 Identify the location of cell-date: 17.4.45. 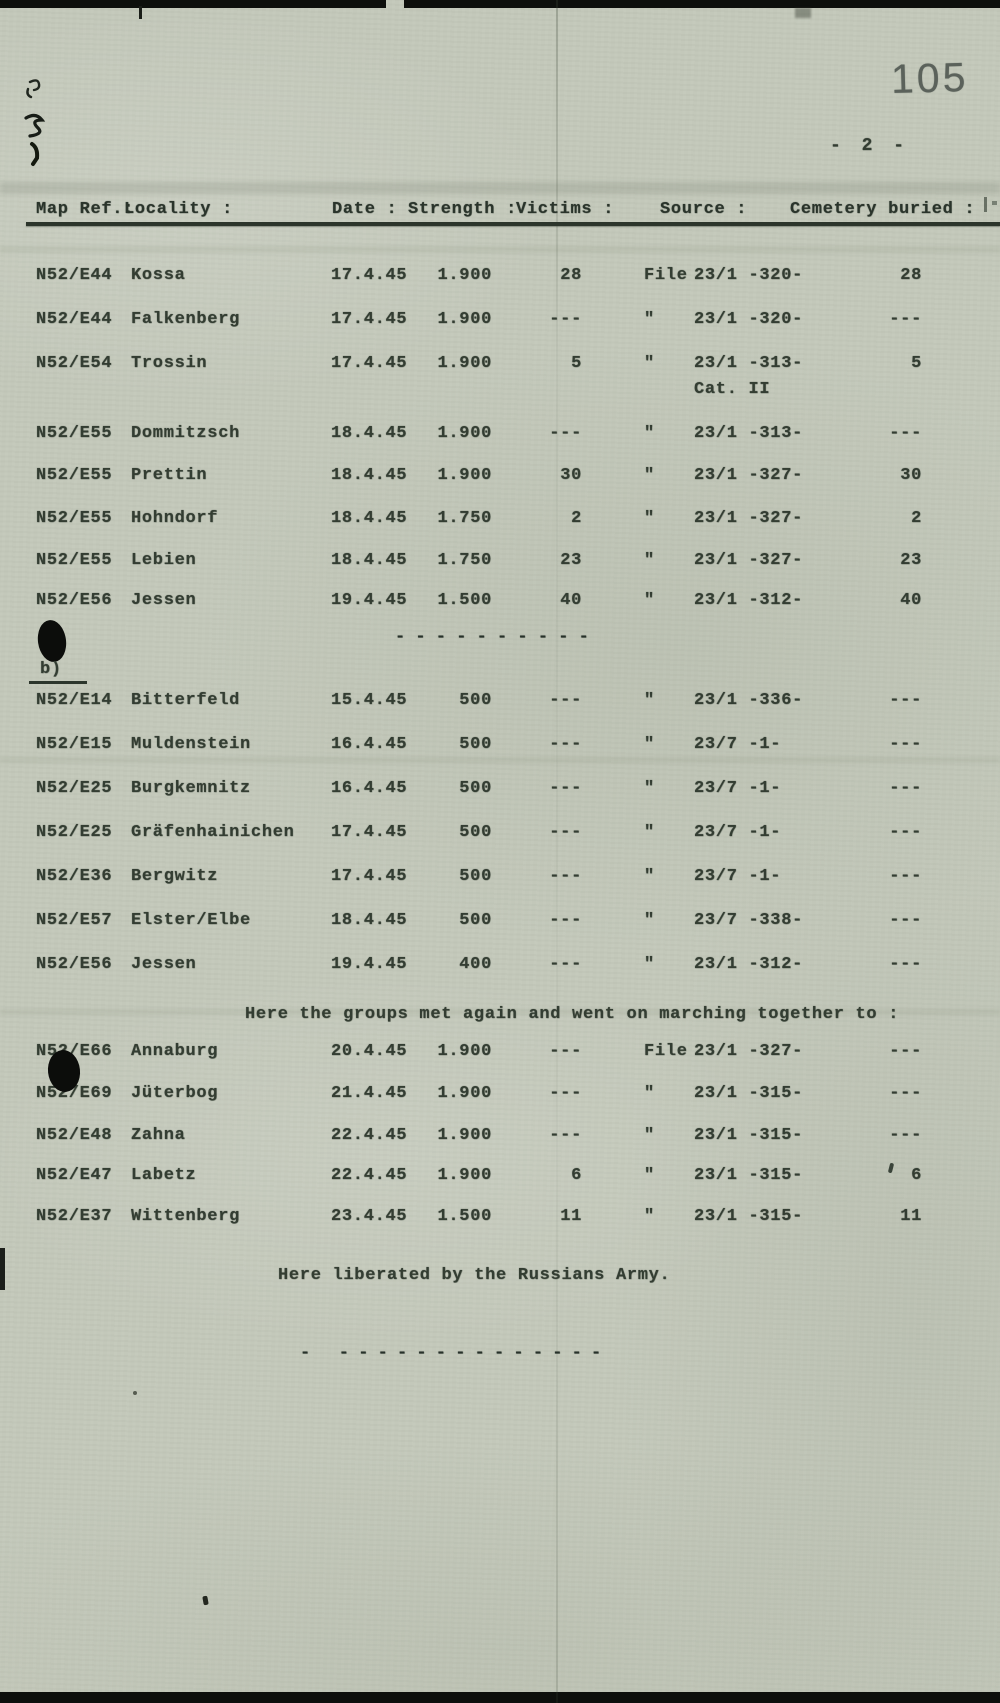
(369, 876).